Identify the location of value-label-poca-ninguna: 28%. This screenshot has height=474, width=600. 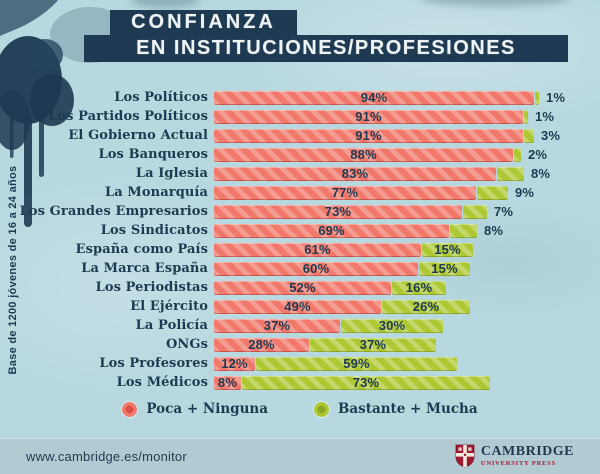
(261, 344).